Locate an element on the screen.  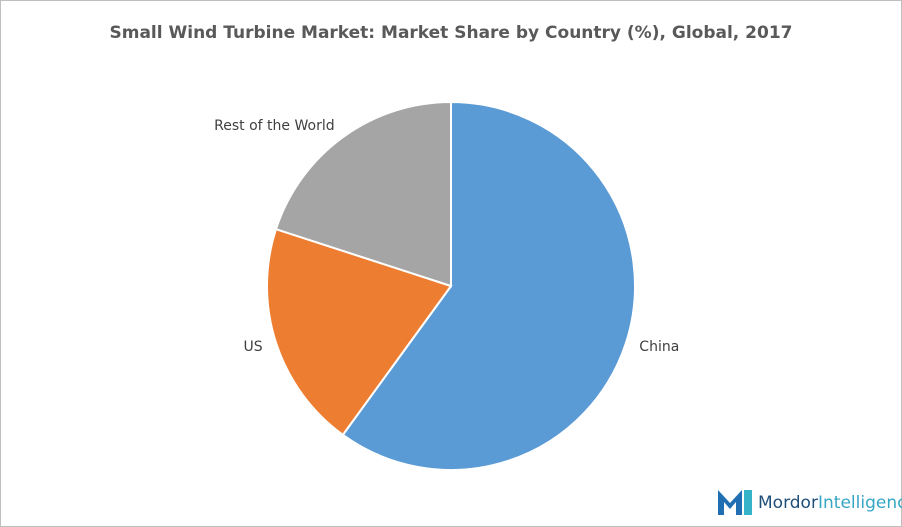
logo: Mordor Intelligence is located at coordinates (810, 502).